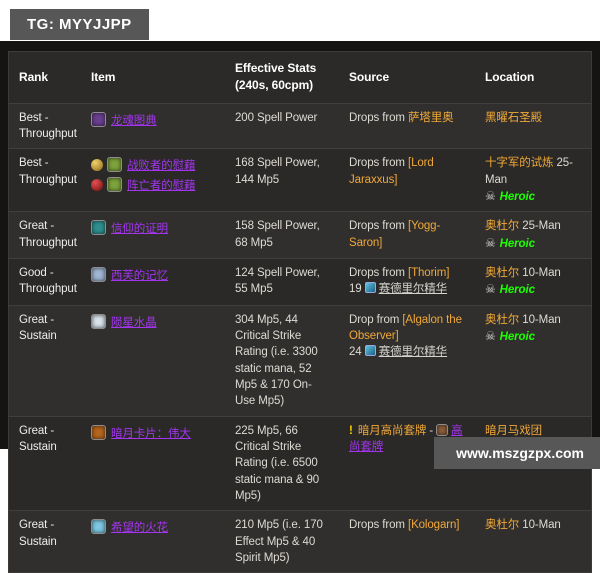  Describe the element at coordinates (97, 184) in the screenshot. I see `faction-horde-icon` at that location.